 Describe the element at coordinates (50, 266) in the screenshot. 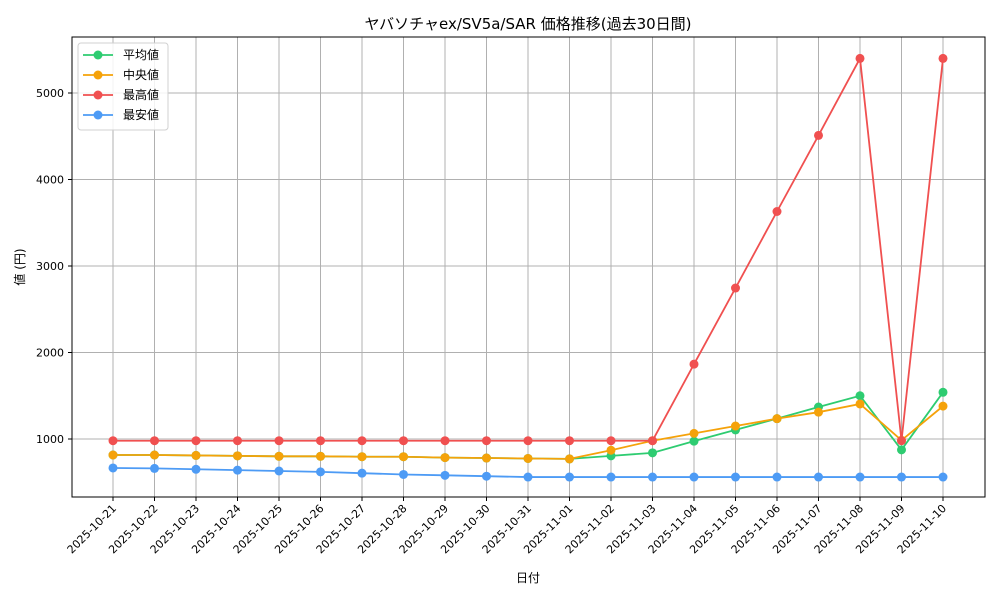

I see `y-tick-label: 3000` at that location.